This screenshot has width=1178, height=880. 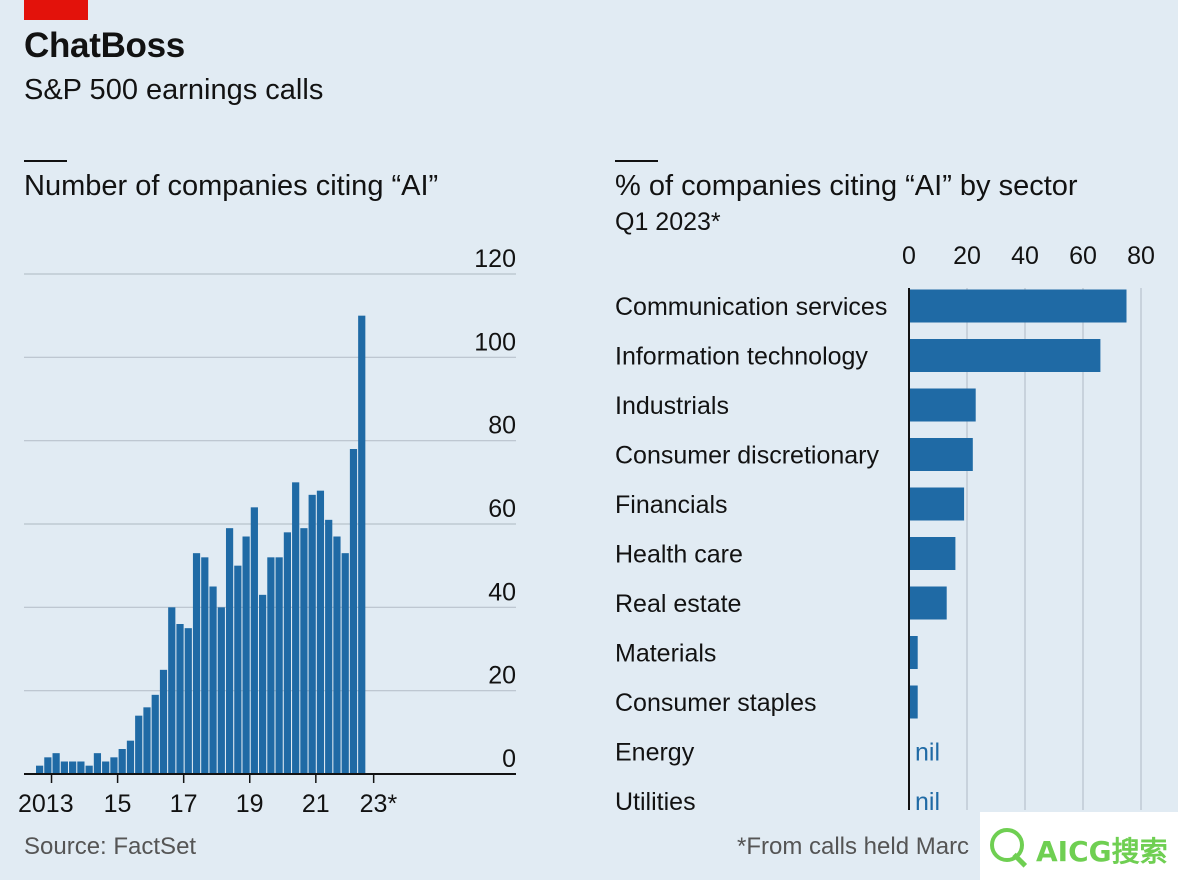 I want to click on x-tick-label: 20, so click(x=967, y=256).